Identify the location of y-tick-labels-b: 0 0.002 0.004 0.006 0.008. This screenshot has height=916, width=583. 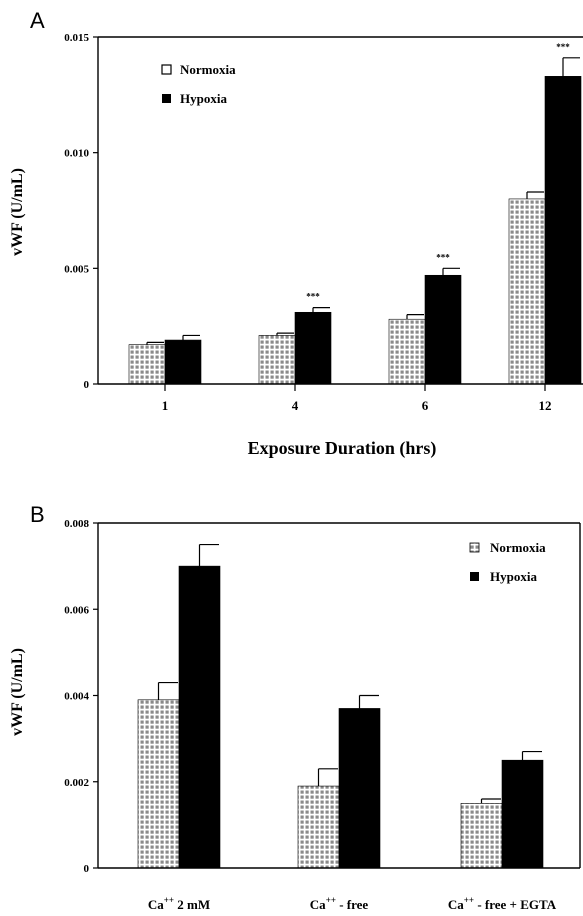
(76, 696).